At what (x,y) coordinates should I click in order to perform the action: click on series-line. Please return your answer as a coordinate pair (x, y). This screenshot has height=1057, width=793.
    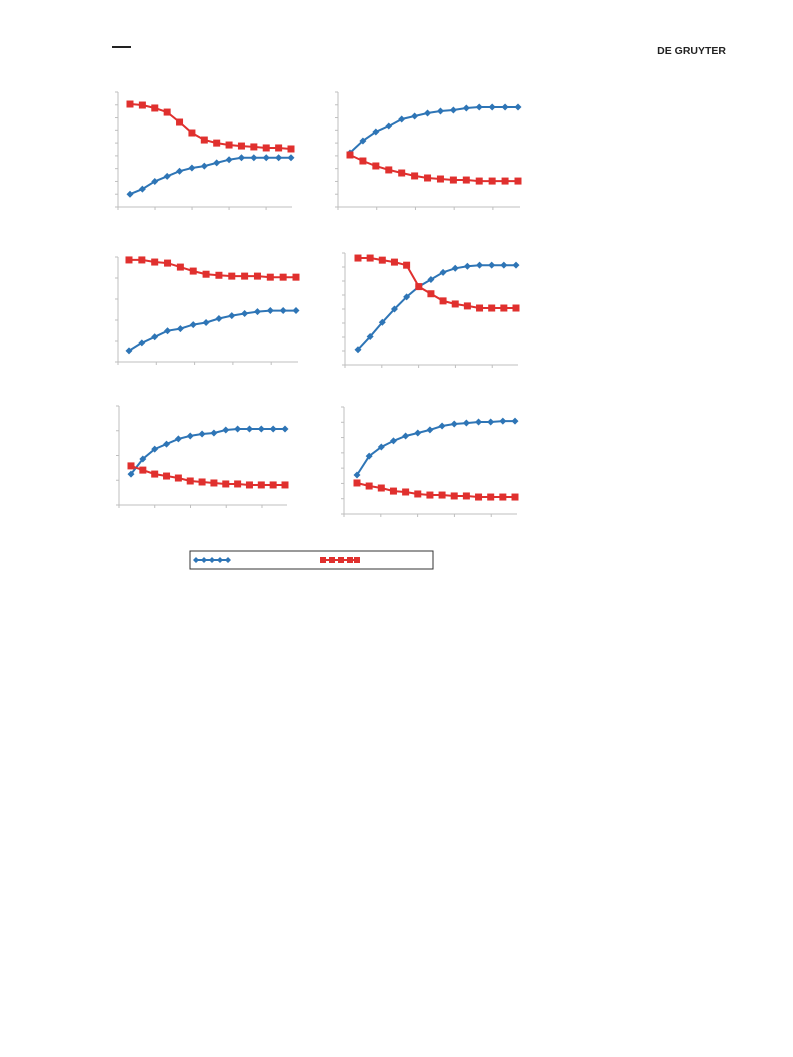
    Looking at the image, I should click on (212, 330).